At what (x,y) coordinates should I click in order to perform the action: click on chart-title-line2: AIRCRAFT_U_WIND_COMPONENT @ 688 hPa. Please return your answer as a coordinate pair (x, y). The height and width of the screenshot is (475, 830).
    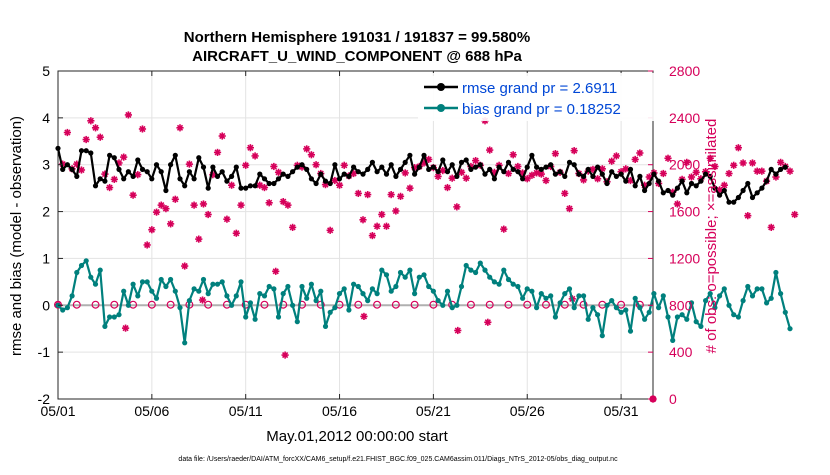
    Looking at the image, I should click on (357, 56).